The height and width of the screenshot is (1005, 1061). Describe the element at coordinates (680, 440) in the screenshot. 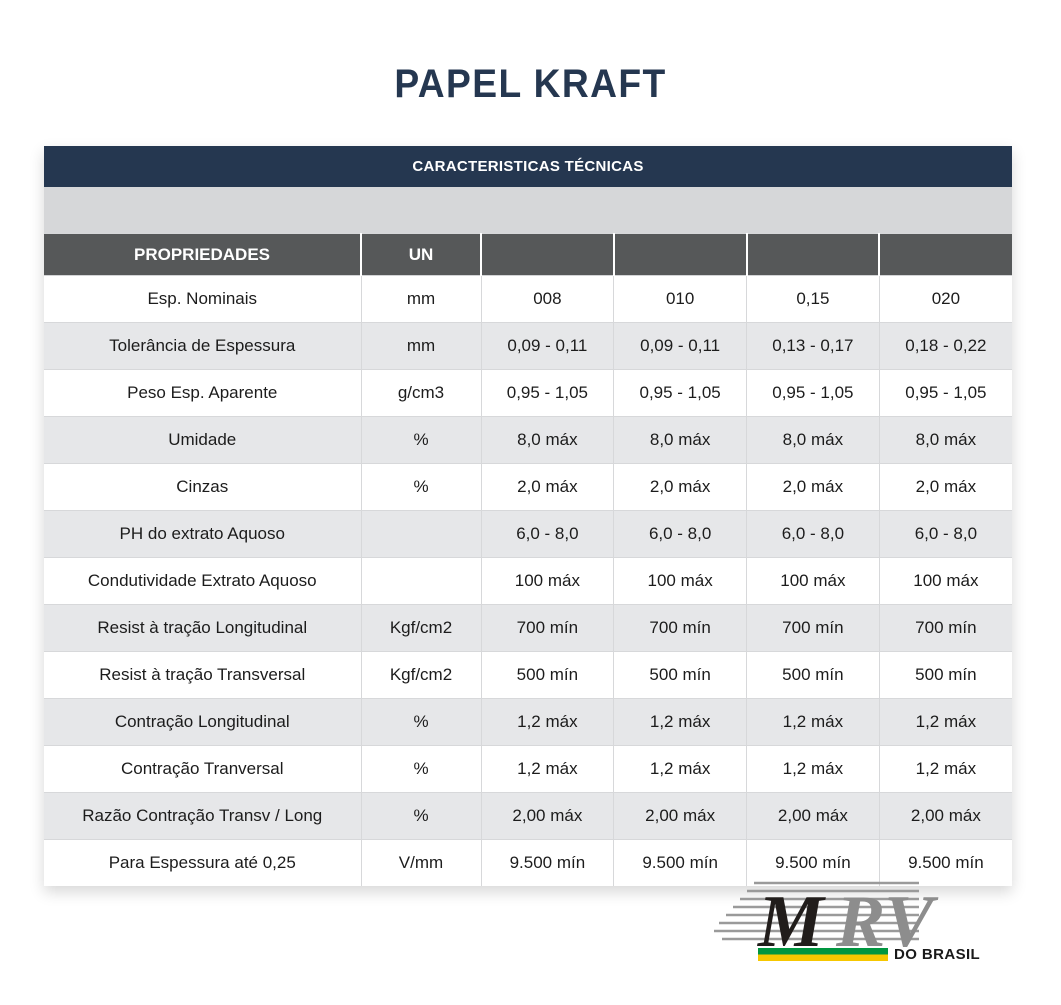

I see `cell-value-2: 8,0 máx` at that location.